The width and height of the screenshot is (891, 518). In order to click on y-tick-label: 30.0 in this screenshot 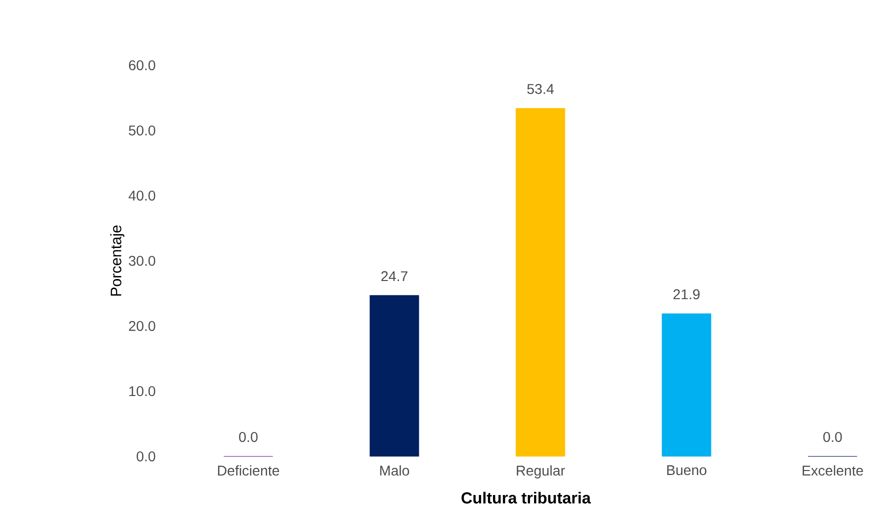, I will do `click(142, 261)`.